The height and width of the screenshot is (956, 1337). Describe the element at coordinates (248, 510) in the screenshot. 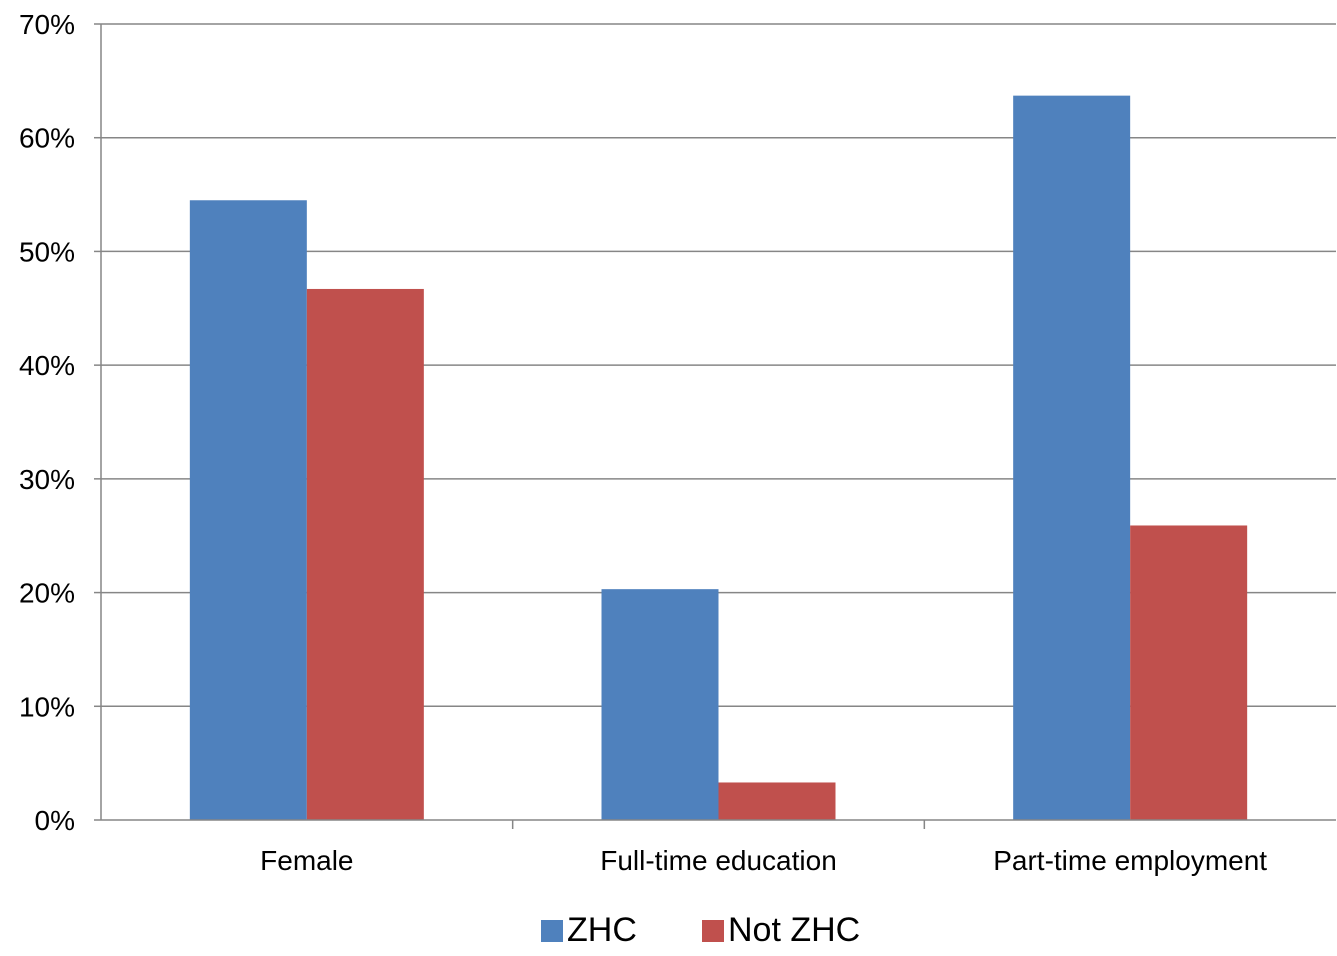

I see `bar-zhc-female` at that location.